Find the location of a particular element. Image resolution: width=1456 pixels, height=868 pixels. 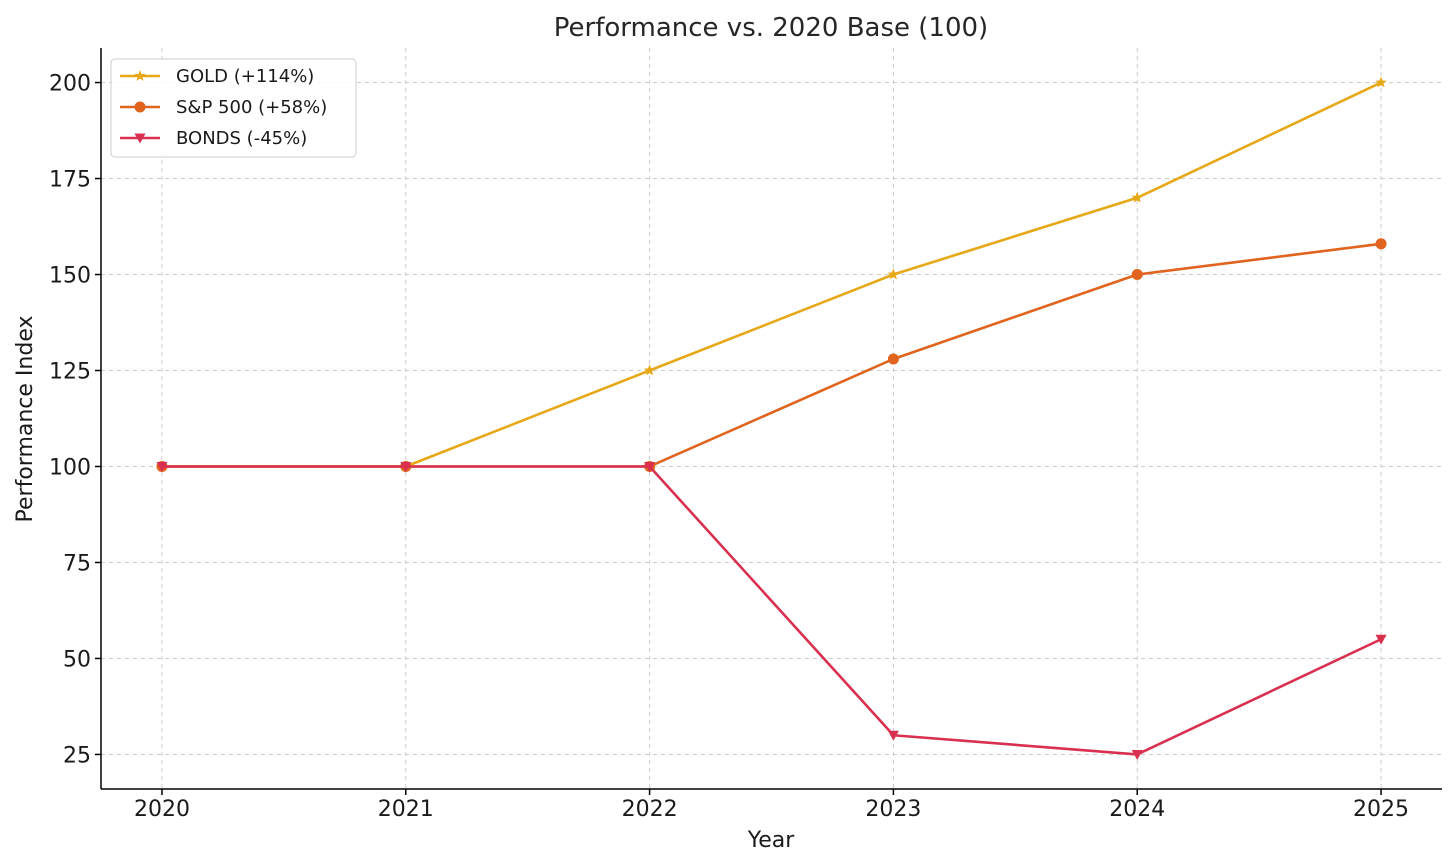

legend-label-bonds: BONDS (-45%) is located at coordinates (241, 138).